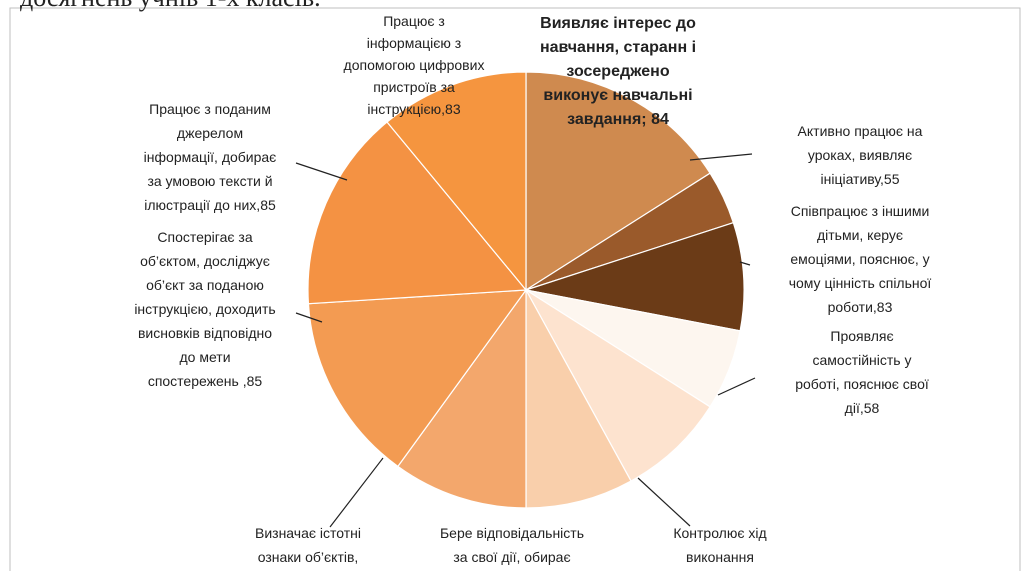  What do you see at coordinates (512, 545) in the screenshot?
I see `slice-label: Бере відповідальність за свої дії, обирає` at bounding box center [512, 545].